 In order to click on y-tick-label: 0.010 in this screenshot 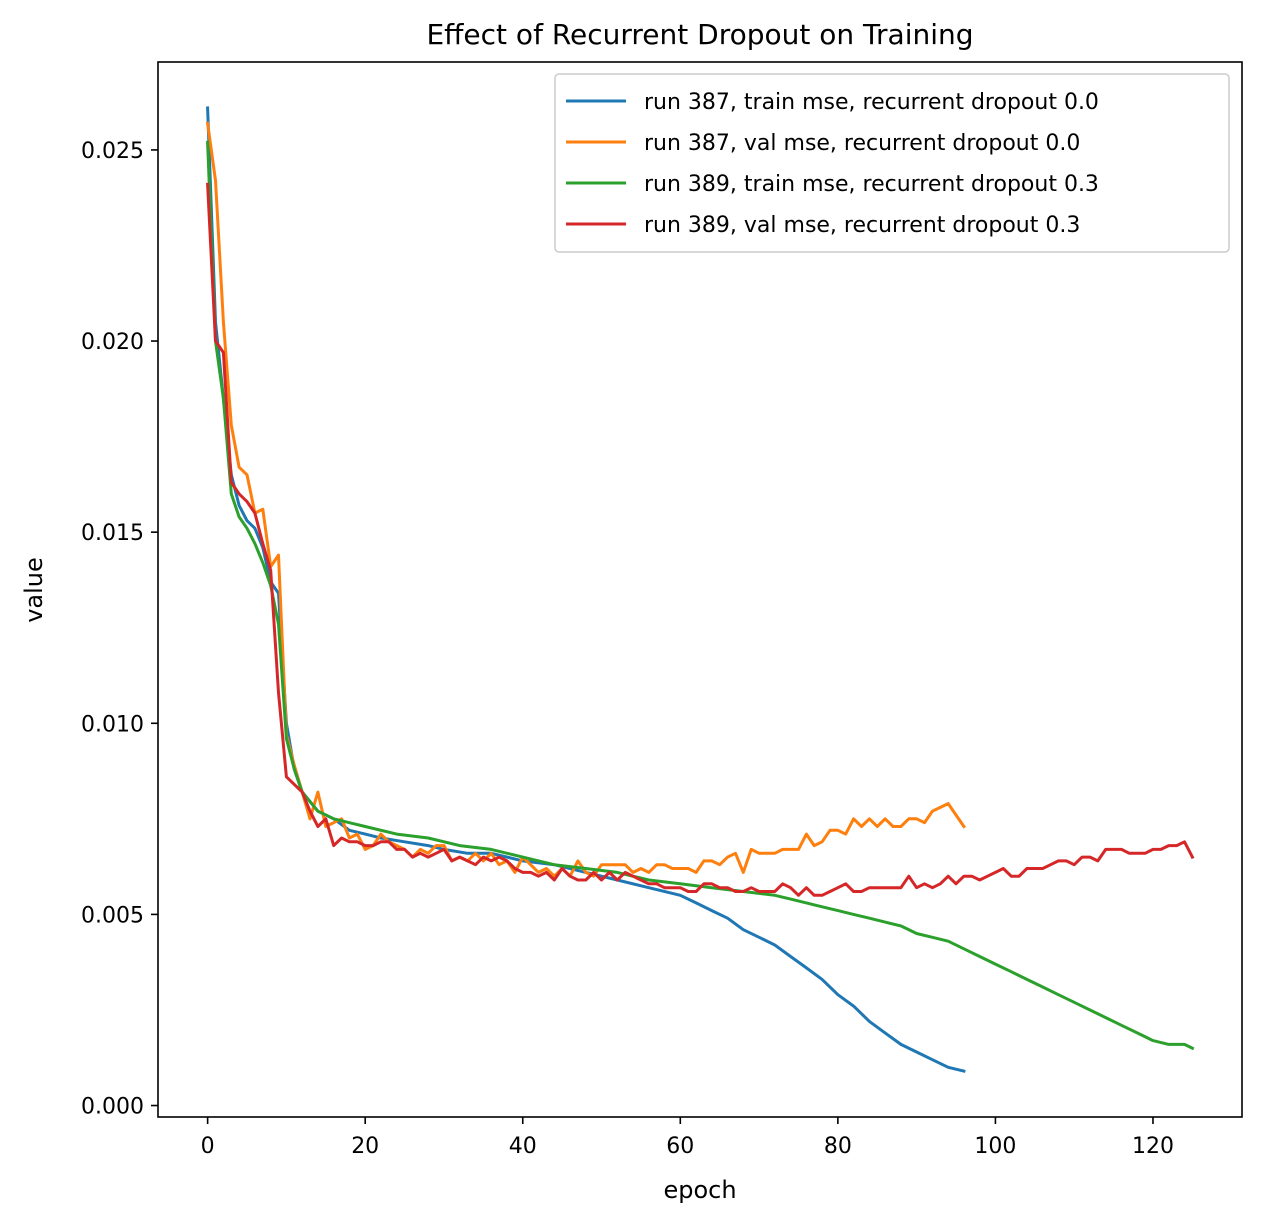, I will do `click(112, 724)`.